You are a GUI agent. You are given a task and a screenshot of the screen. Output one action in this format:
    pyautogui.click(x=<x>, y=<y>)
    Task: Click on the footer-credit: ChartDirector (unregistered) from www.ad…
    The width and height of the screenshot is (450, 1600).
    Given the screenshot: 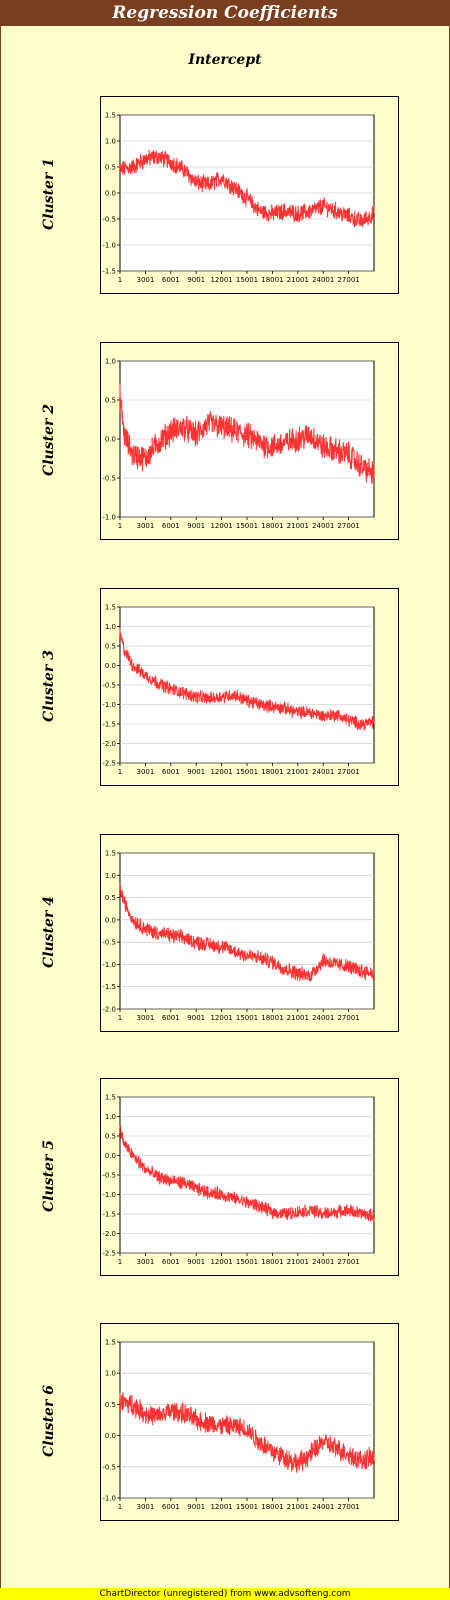 What is the action you would take?
    pyautogui.click(x=225, y=1594)
    